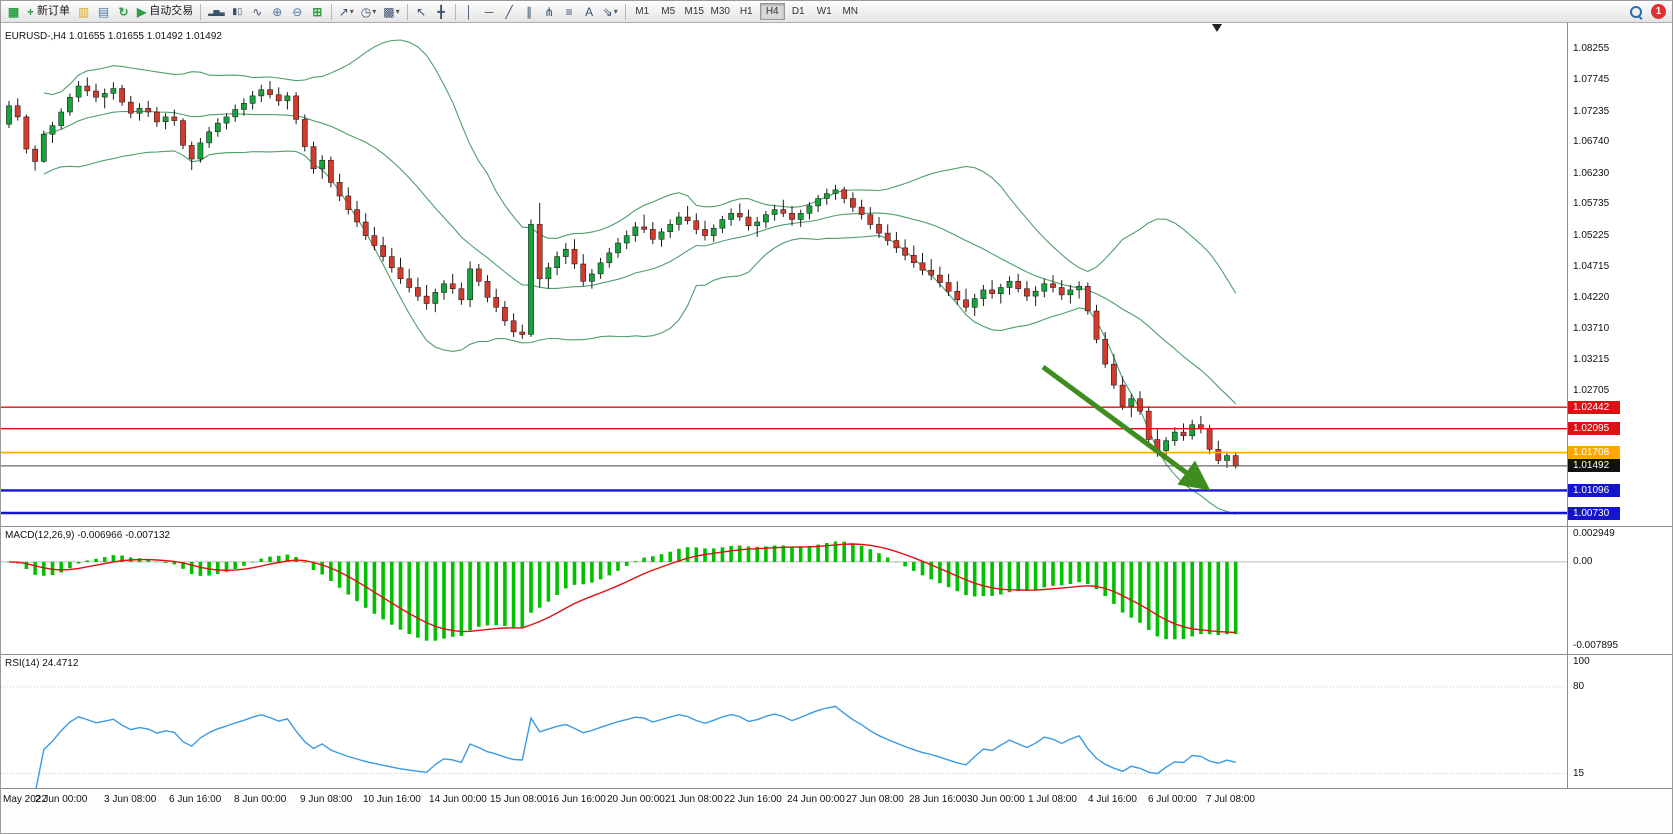  Describe the element at coordinates (421, 11) in the screenshot. I see `cursor-icon: ↖` at that location.